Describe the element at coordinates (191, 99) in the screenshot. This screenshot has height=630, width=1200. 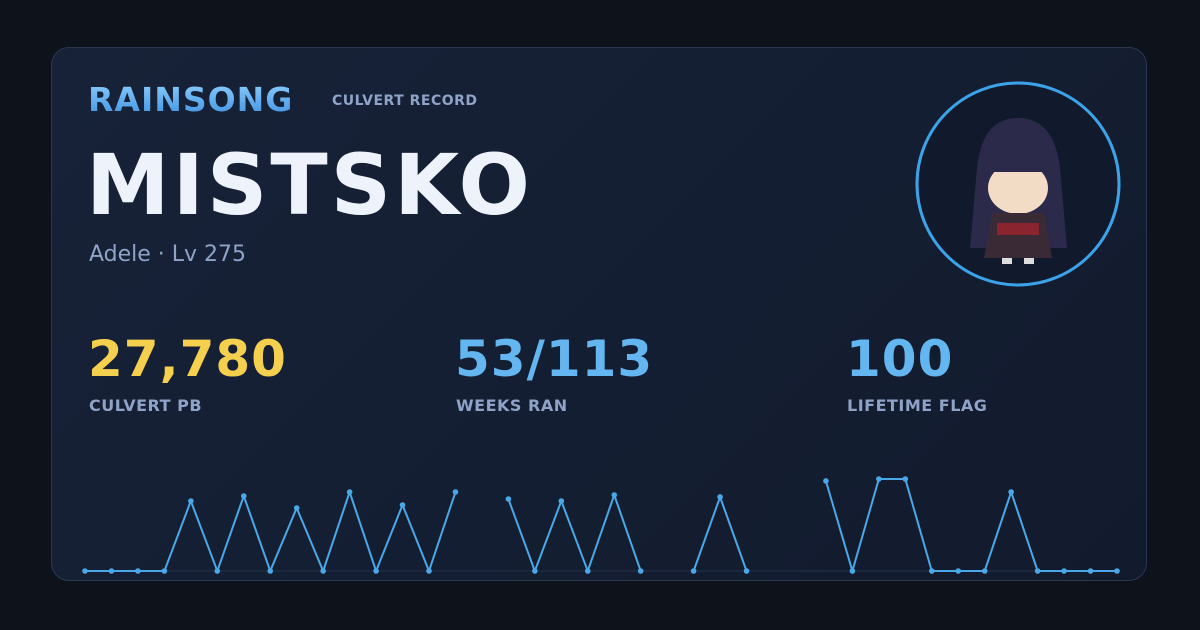
I see `world-name: RAINSONG` at that location.